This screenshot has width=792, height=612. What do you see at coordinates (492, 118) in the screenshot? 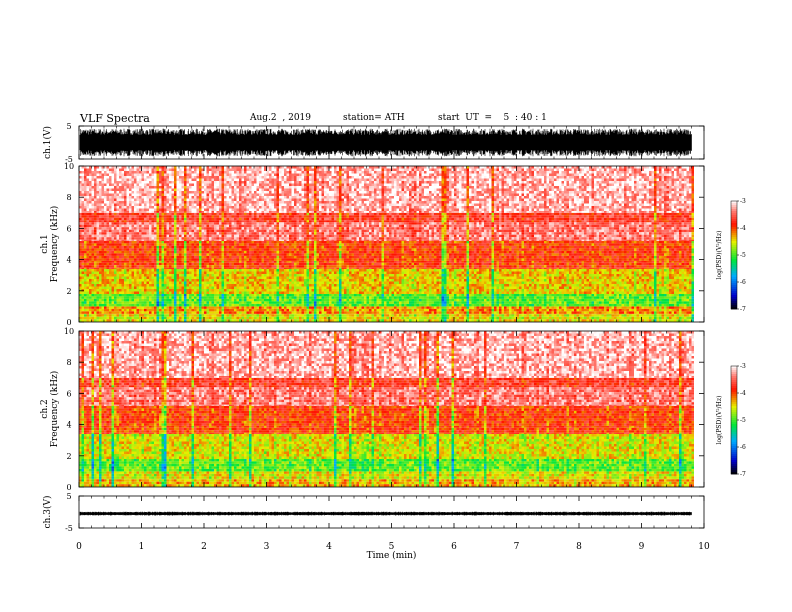
I see `start-time-label: start UT = 5 : 40 : 1` at bounding box center [492, 118].